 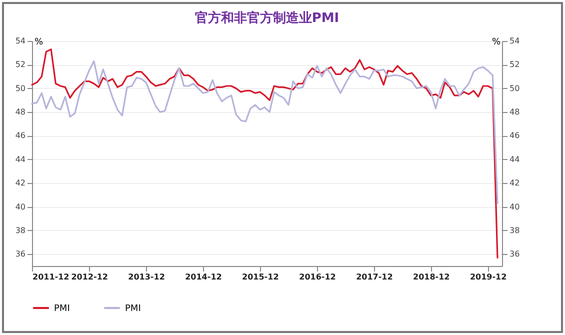 What do you see at coordinates (20, 183) in the screenshot?
I see `y-tick-label: 42` at bounding box center [20, 183].